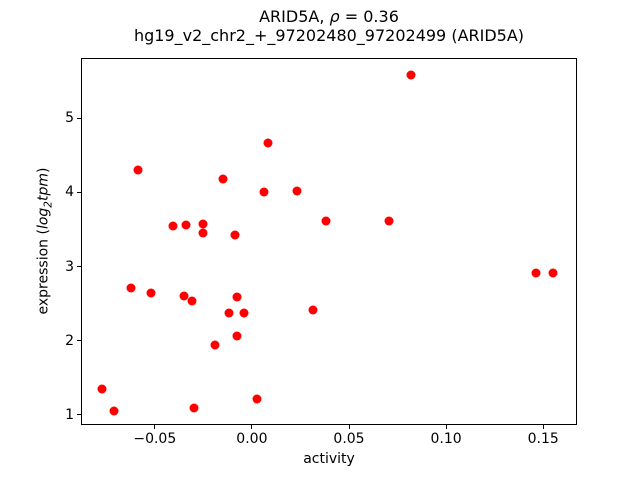  What do you see at coordinates (294, 16) in the screenshot?
I see `title-gene: ARID5A,` at bounding box center [294, 16].